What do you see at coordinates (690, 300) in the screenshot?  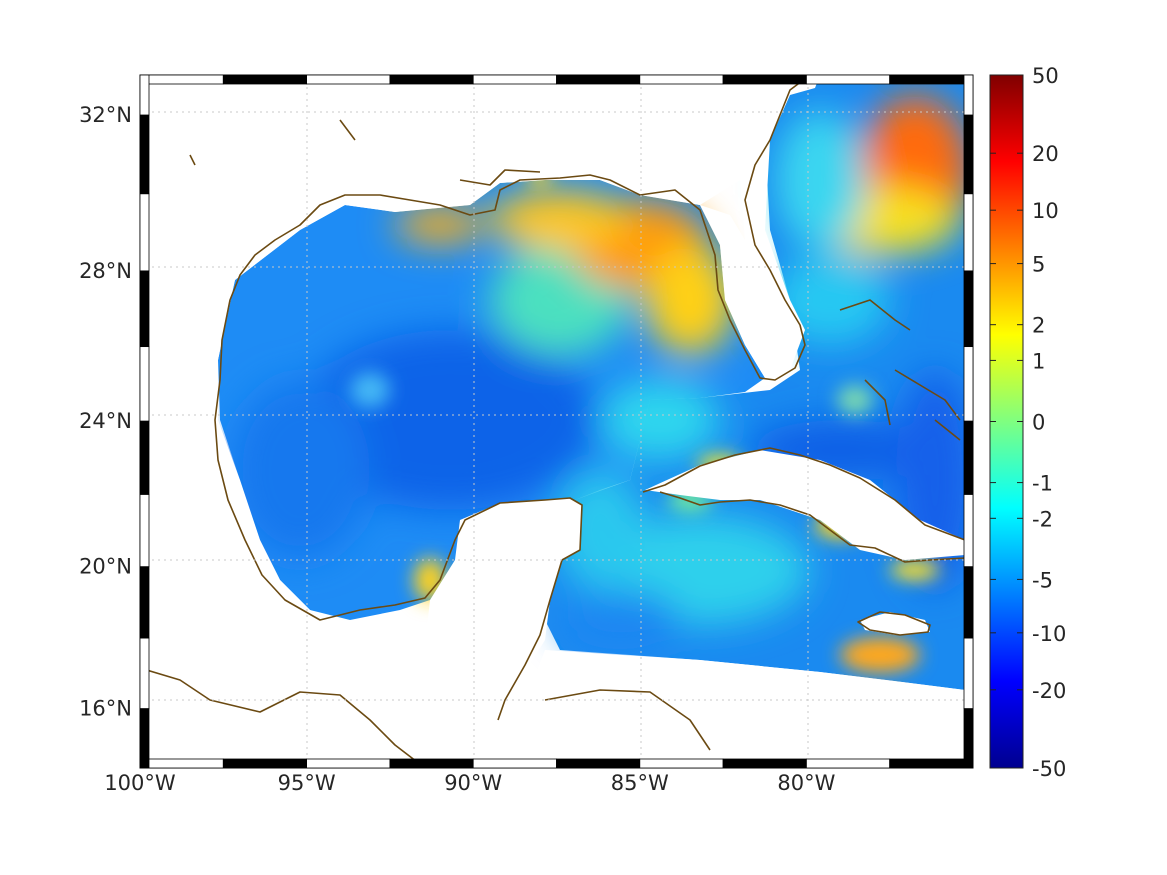 I see `warm-florida-shelf` at bounding box center [690, 300].